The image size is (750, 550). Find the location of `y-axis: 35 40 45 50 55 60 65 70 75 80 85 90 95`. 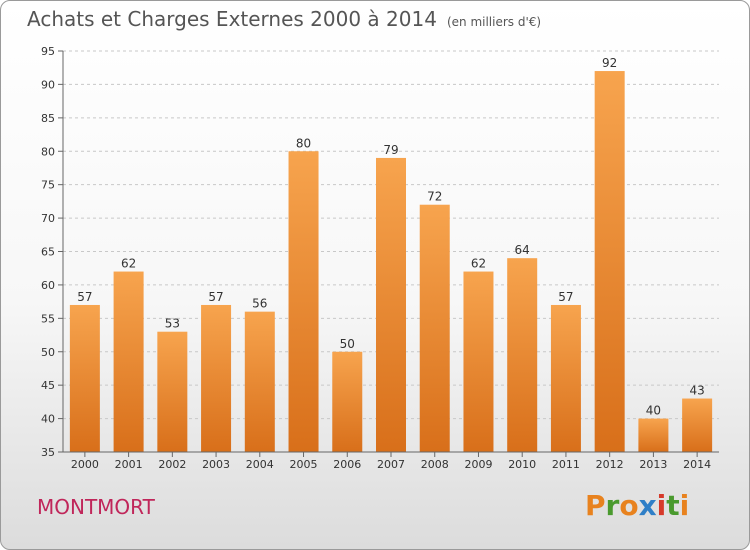

y-axis: 35 40 45 50 55 60 65 70 75 80 85 90 95 is located at coordinates (52, 252).